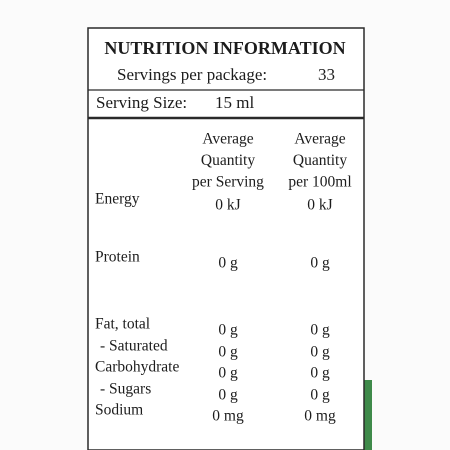 This screenshot has height=450, width=450. Describe the element at coordinates (319, 182) in the screenshot. I see `column-header: per 100ml` at that location.